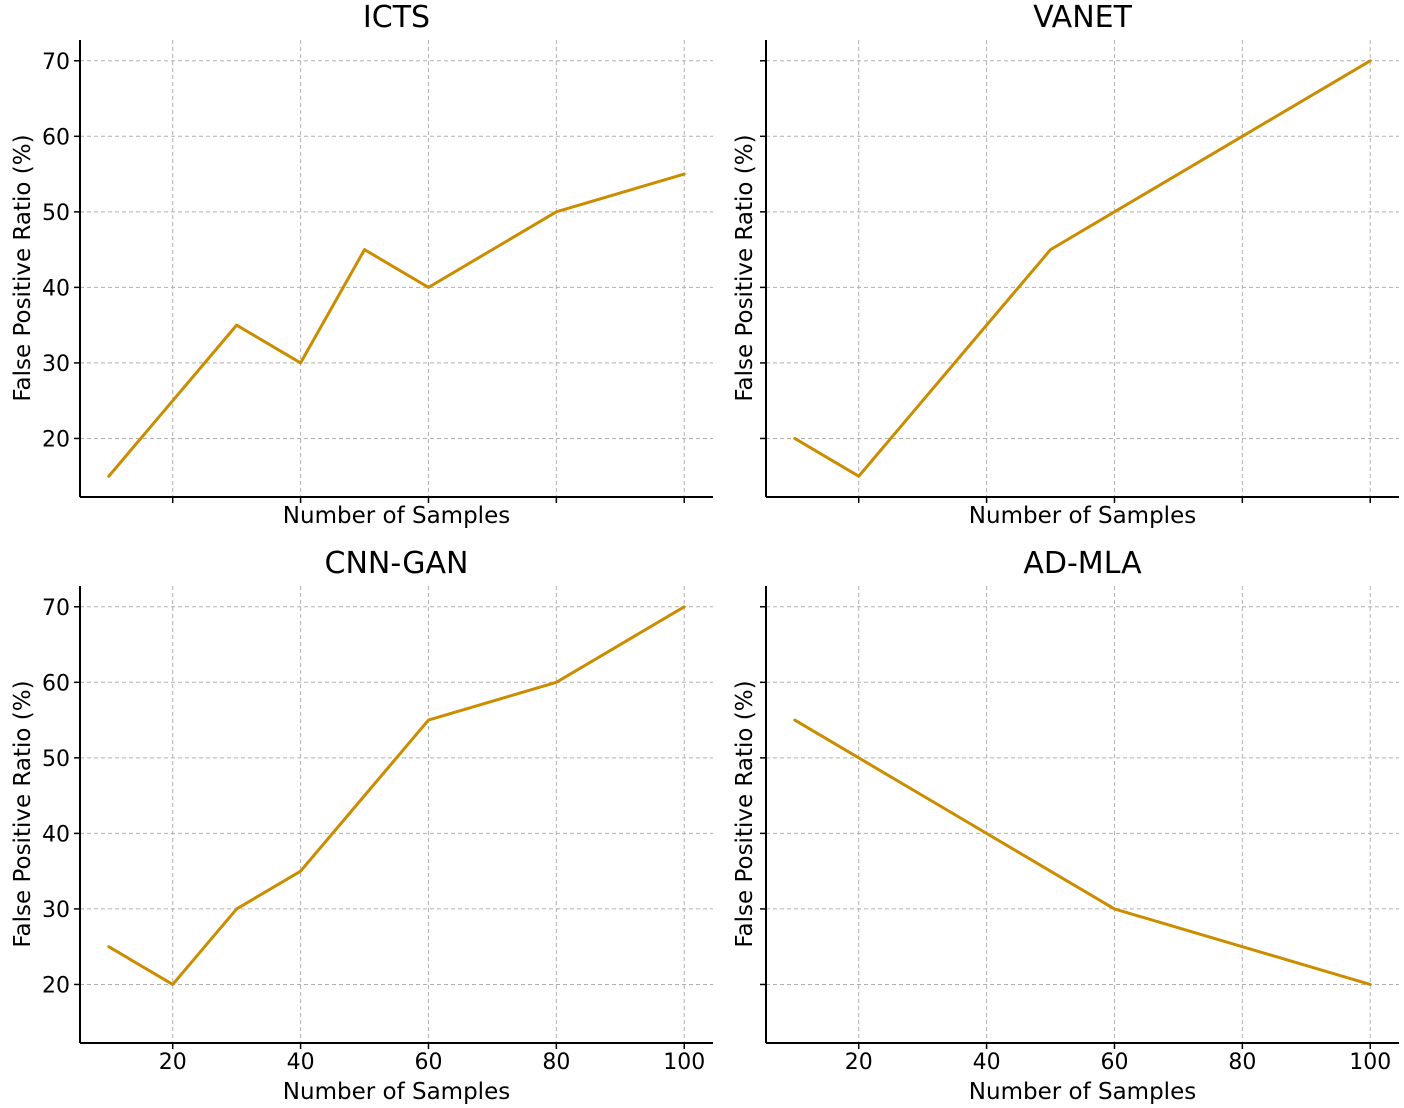 The image size is (1404, 1108). I want to click on chart-title: VANET, so click(1083, 17).